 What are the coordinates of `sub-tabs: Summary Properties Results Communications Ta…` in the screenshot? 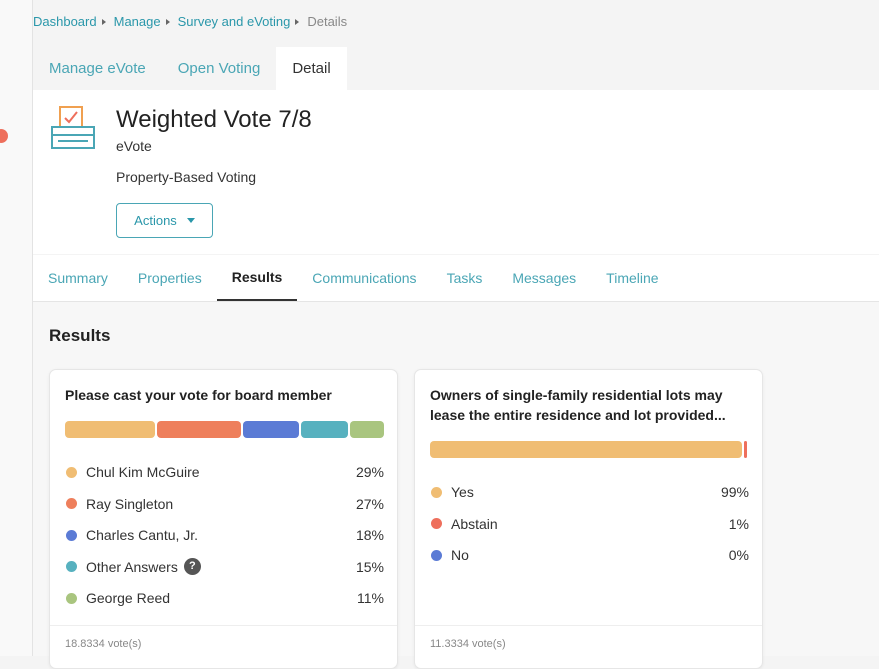 It's located at (456, 278).